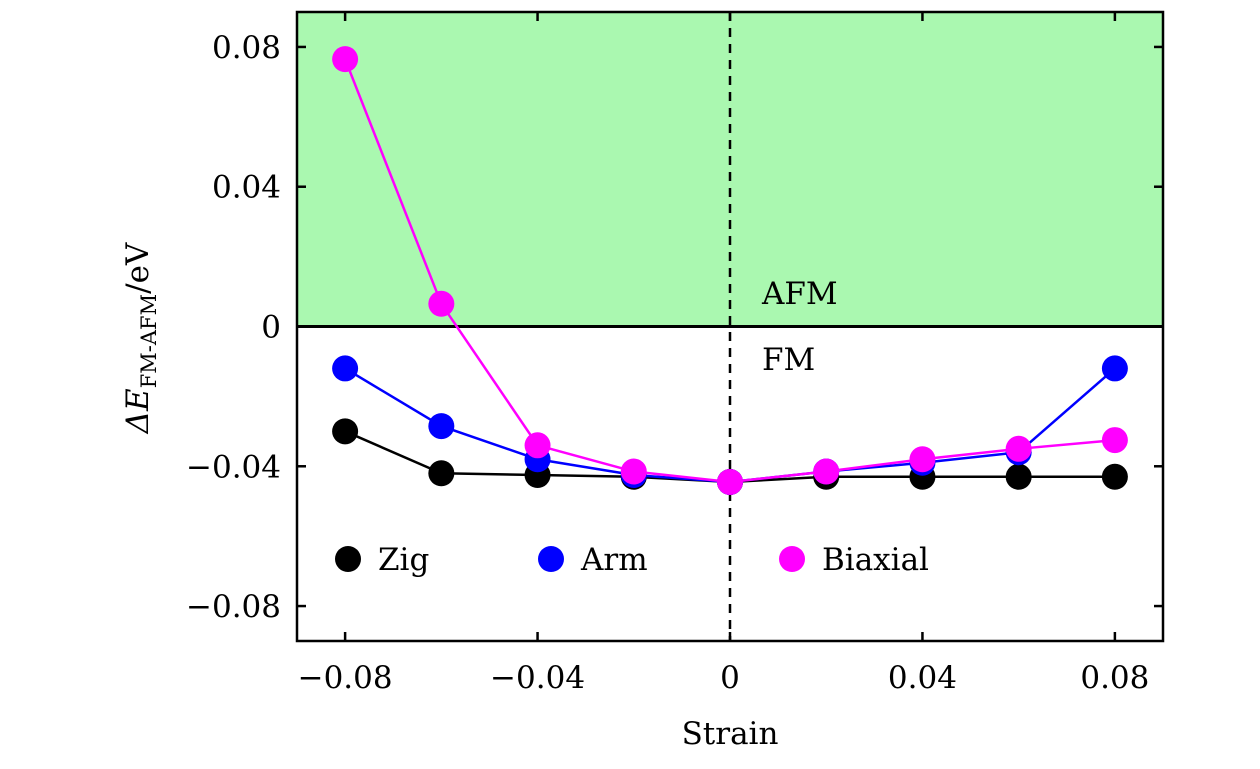  What do you see at coordinates (149, 341) in the screenshot?
I see `y-axis-title-subscript: FM-AFM` at bounding box center [149, 341].